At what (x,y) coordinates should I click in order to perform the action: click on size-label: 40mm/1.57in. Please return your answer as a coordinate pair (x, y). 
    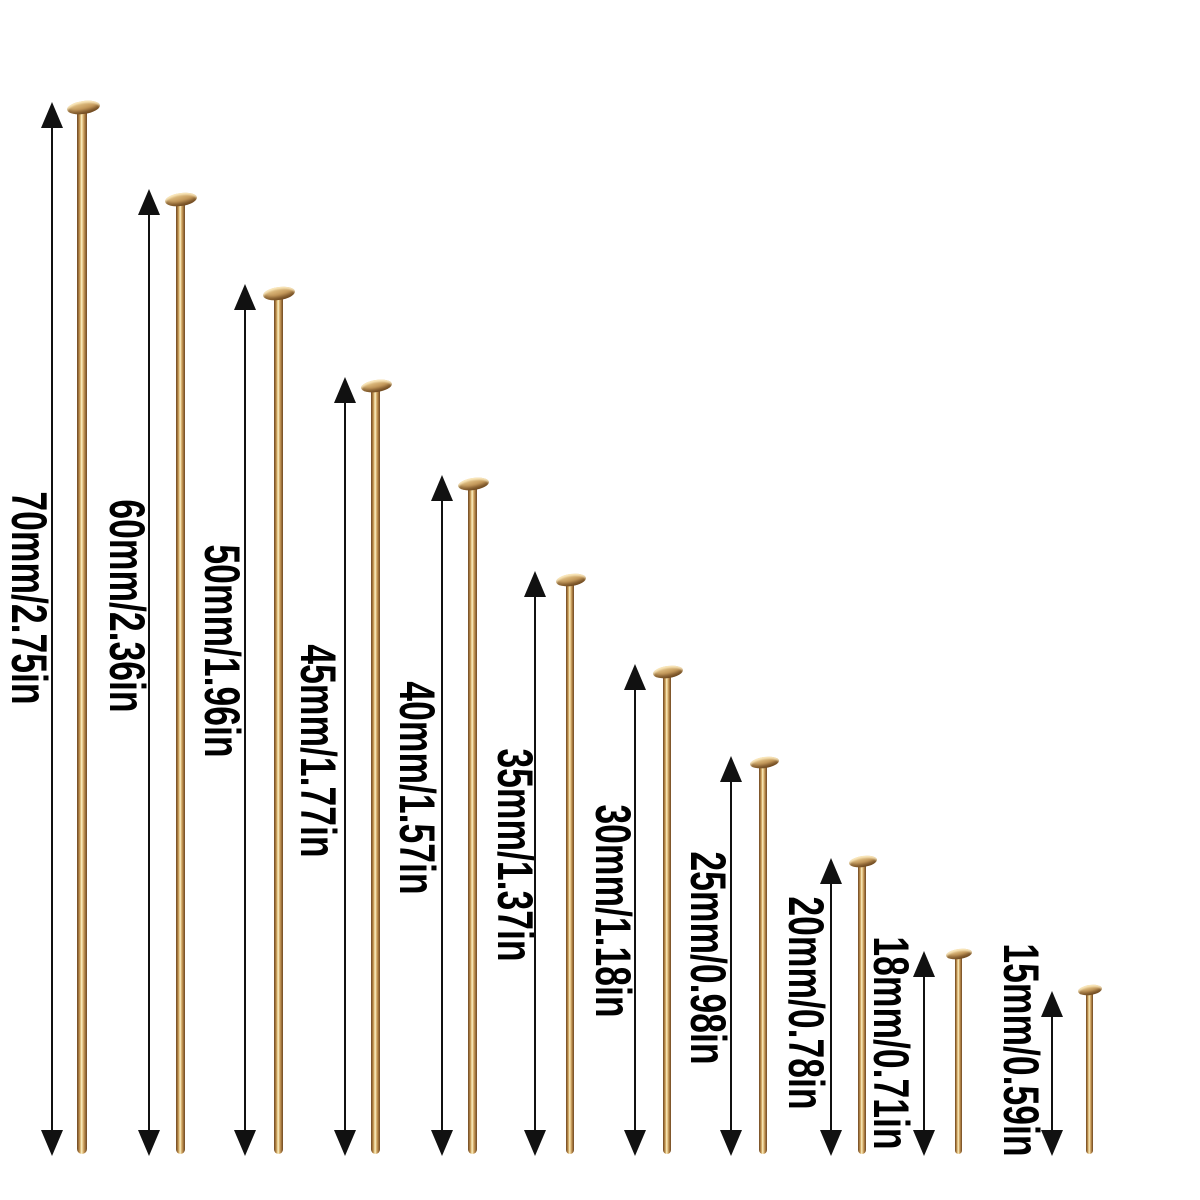
    Looking at the image, I should click on (417, 788).